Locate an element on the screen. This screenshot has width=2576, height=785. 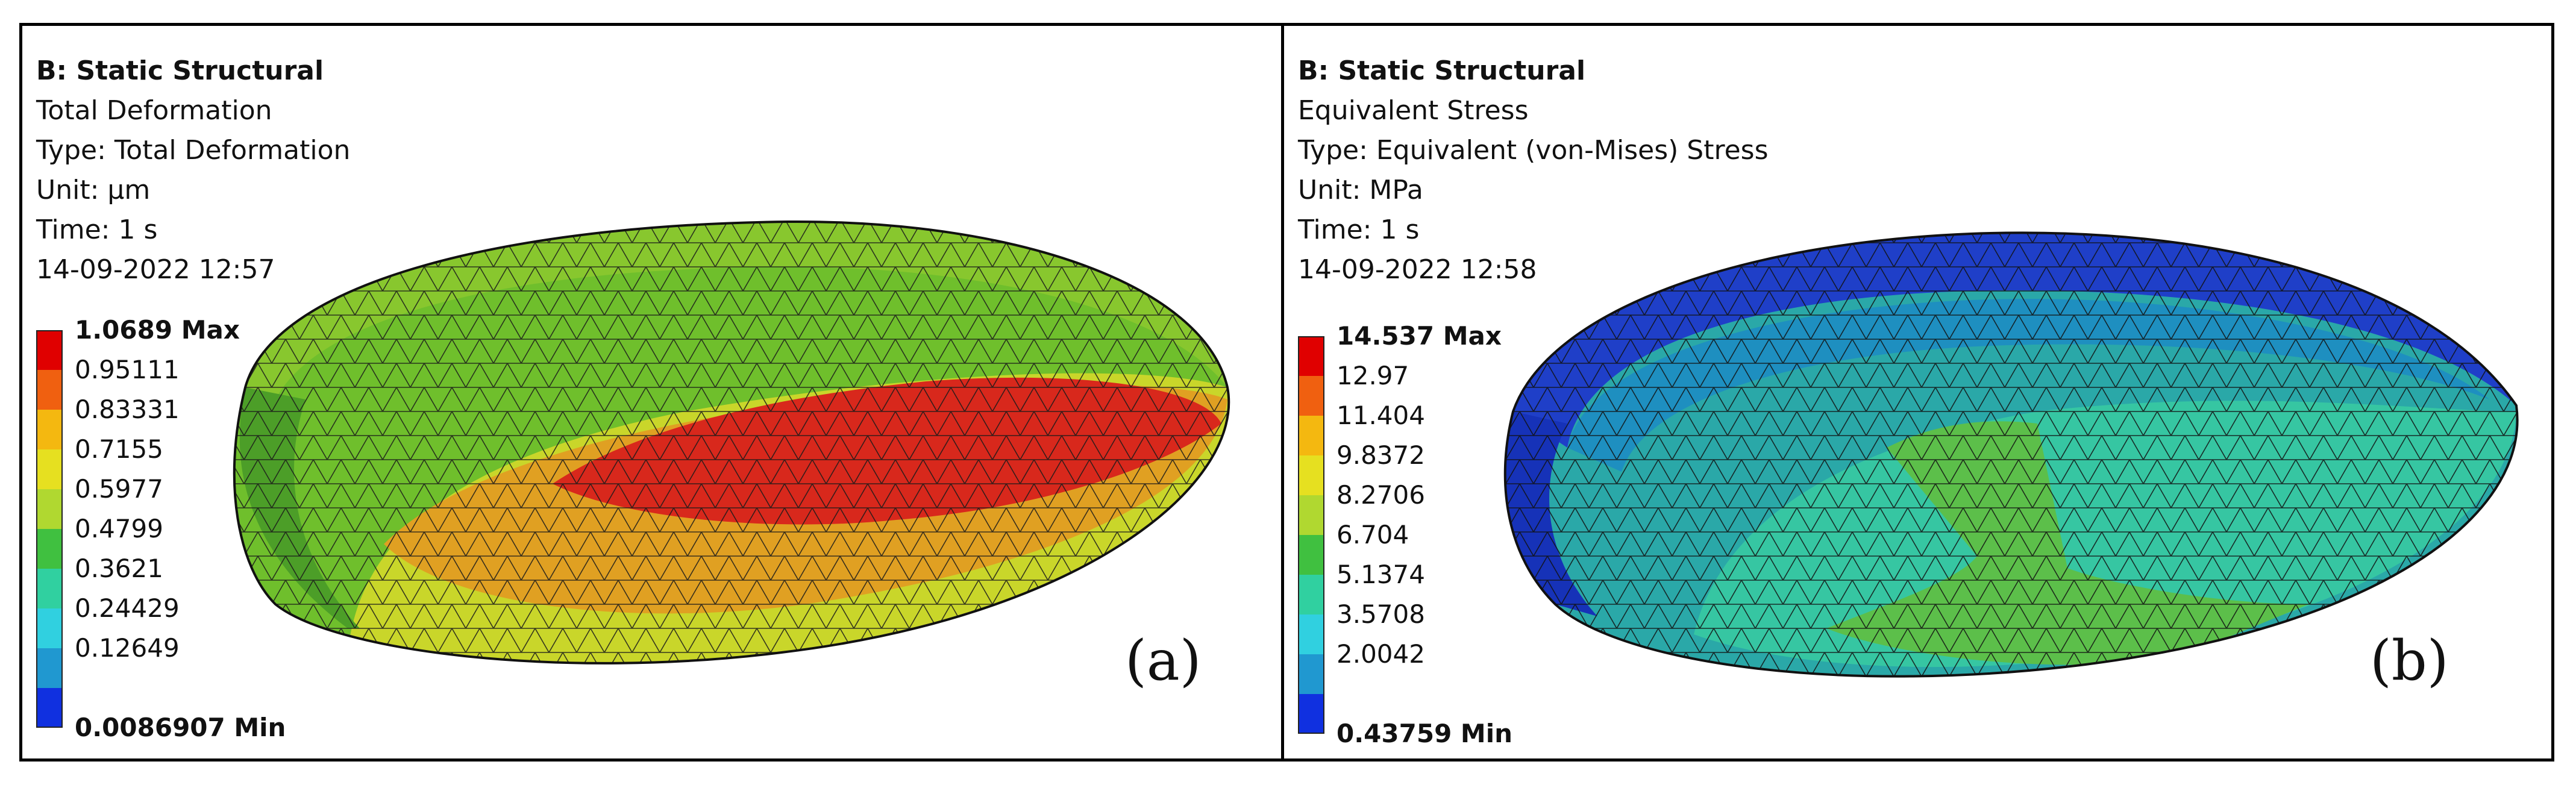
legend-label-8: 0.12649 is located at coordinates (127, 648).